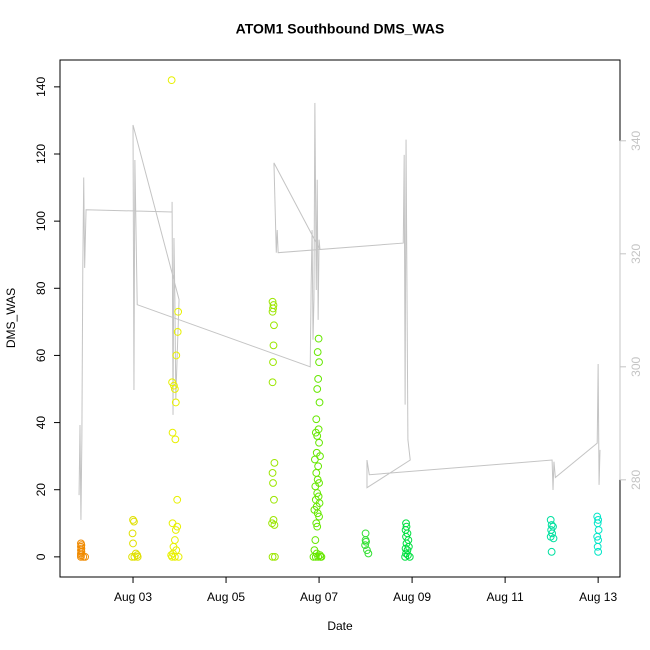 The width and height of the screenshot is (650, 650). What do you see at coordinates (340, 626) in the screenshot?
I see `x-axis-label: Date` at bounding box center [340, 626].